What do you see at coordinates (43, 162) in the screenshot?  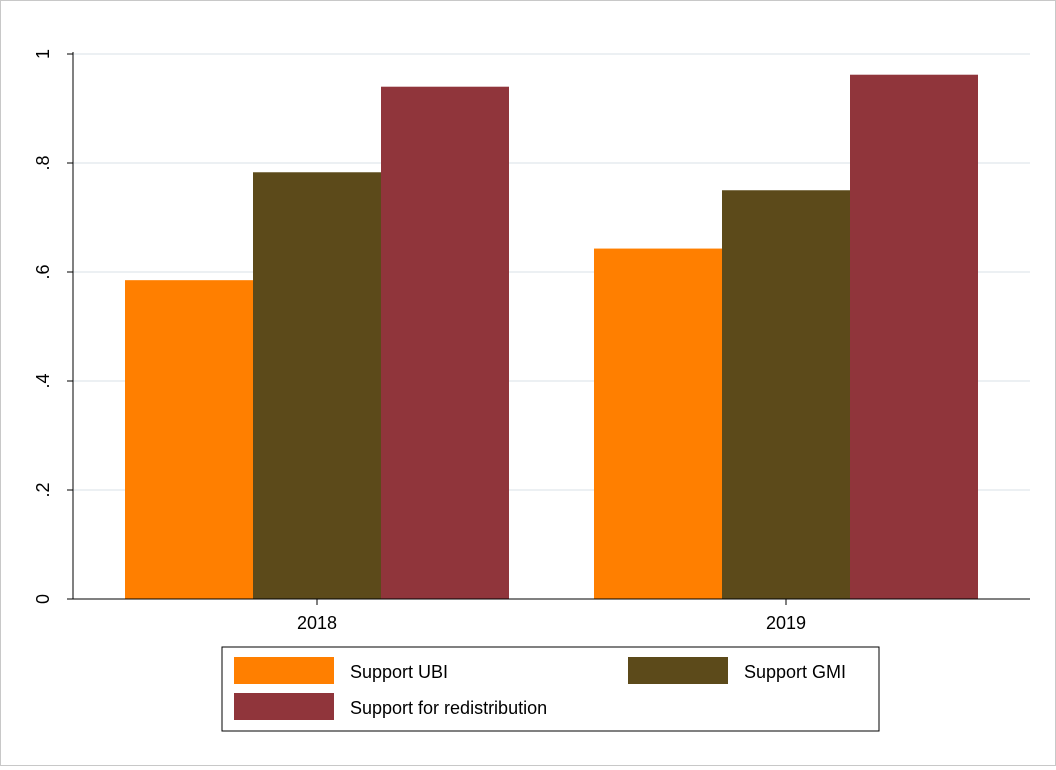 I see `y-tick-label: .8` at bounding box center [43, 162].